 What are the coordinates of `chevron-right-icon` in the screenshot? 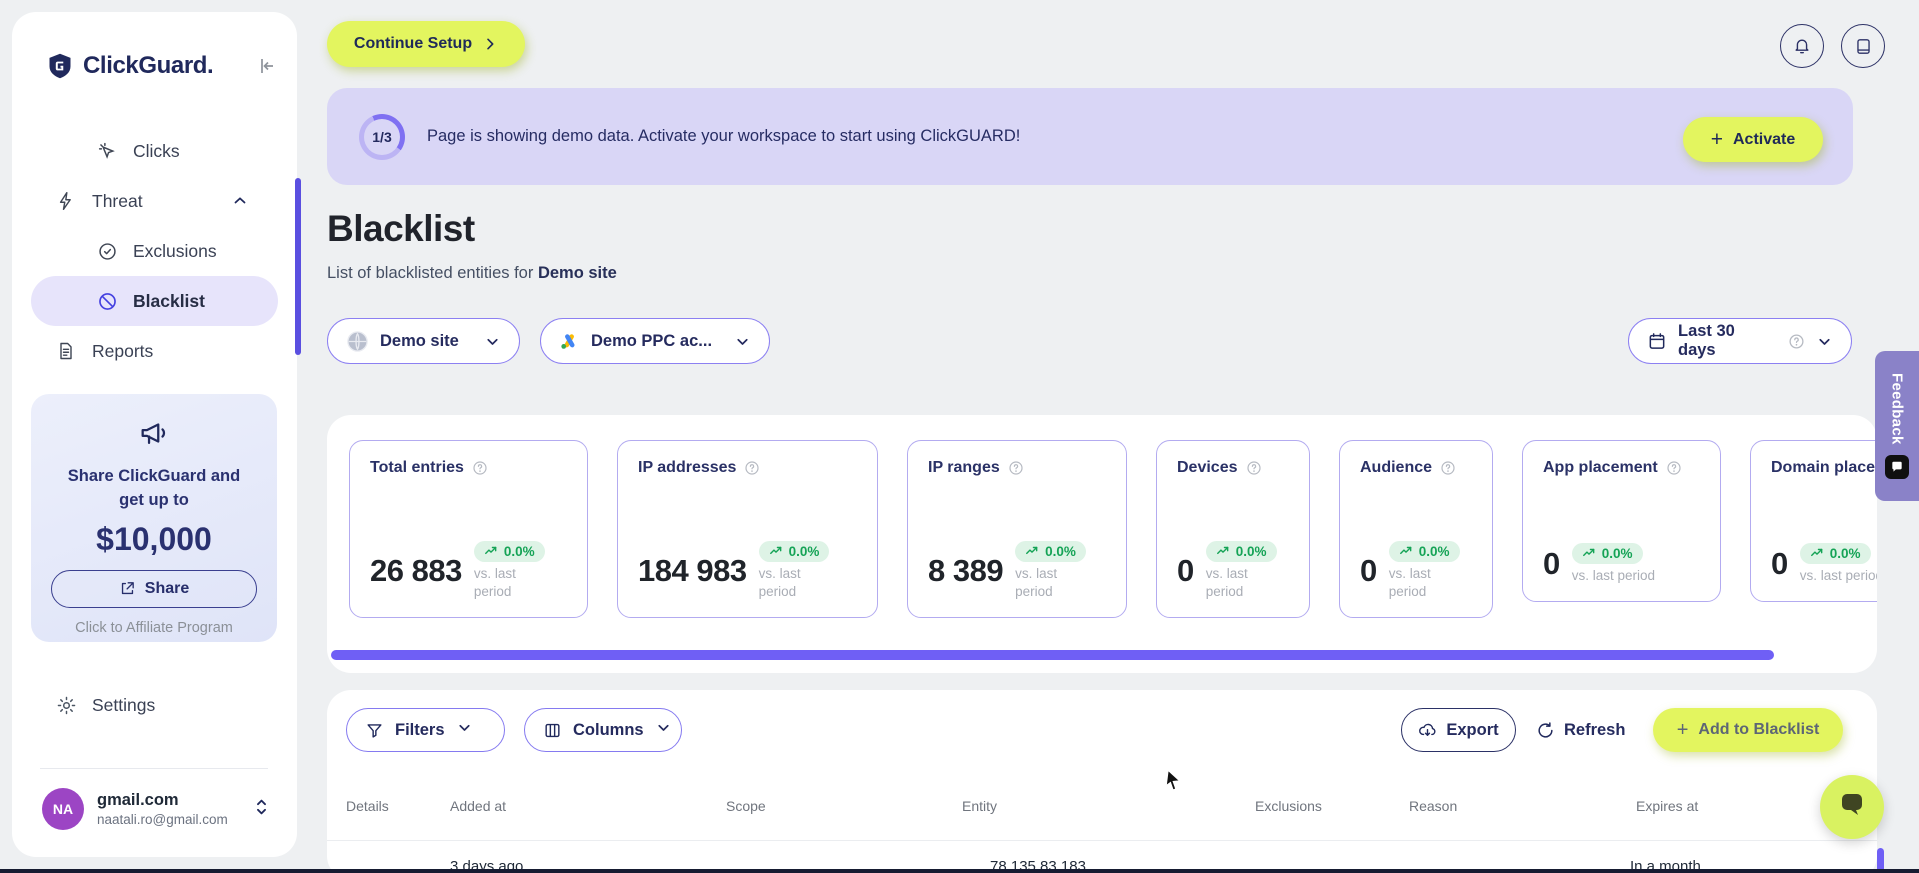 It's located at (490, 44).